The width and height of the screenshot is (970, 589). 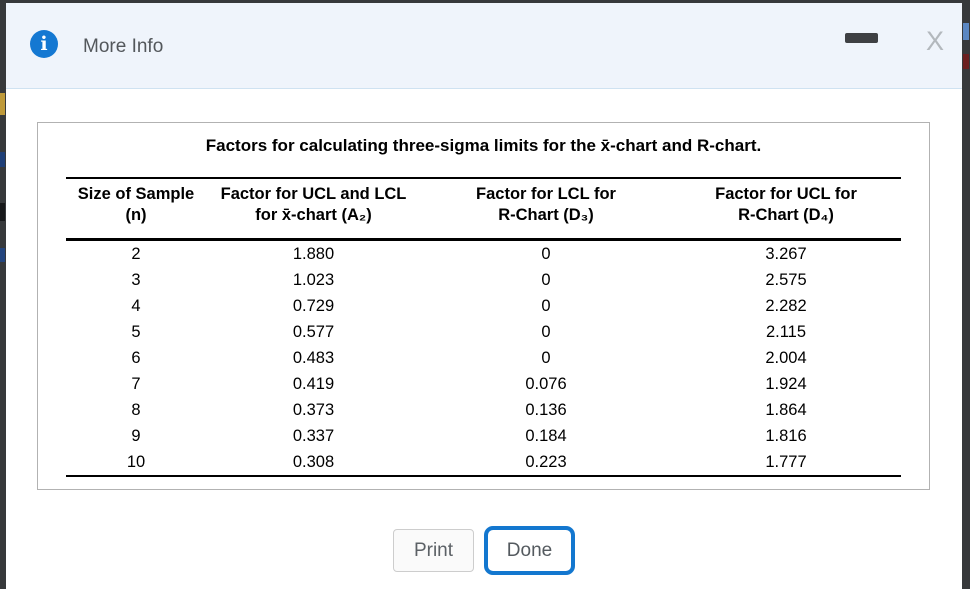 What do you see at coordinates (313, 194) in the screenshot?
I see `column-header-line: Factor for UCL and LCL` at bounding box center [313, 194].